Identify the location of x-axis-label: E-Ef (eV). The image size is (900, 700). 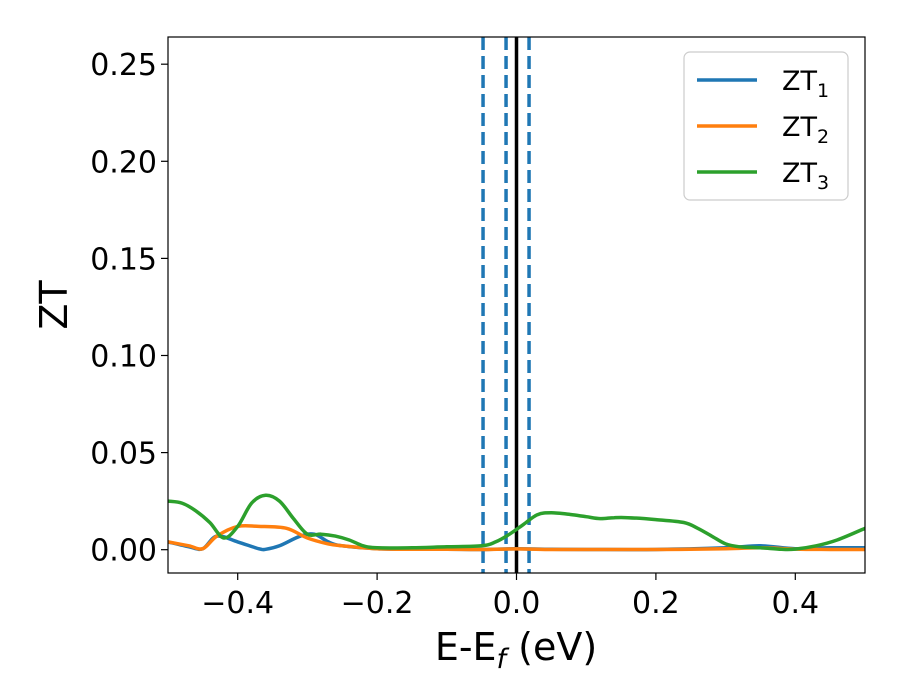
(516, 650).